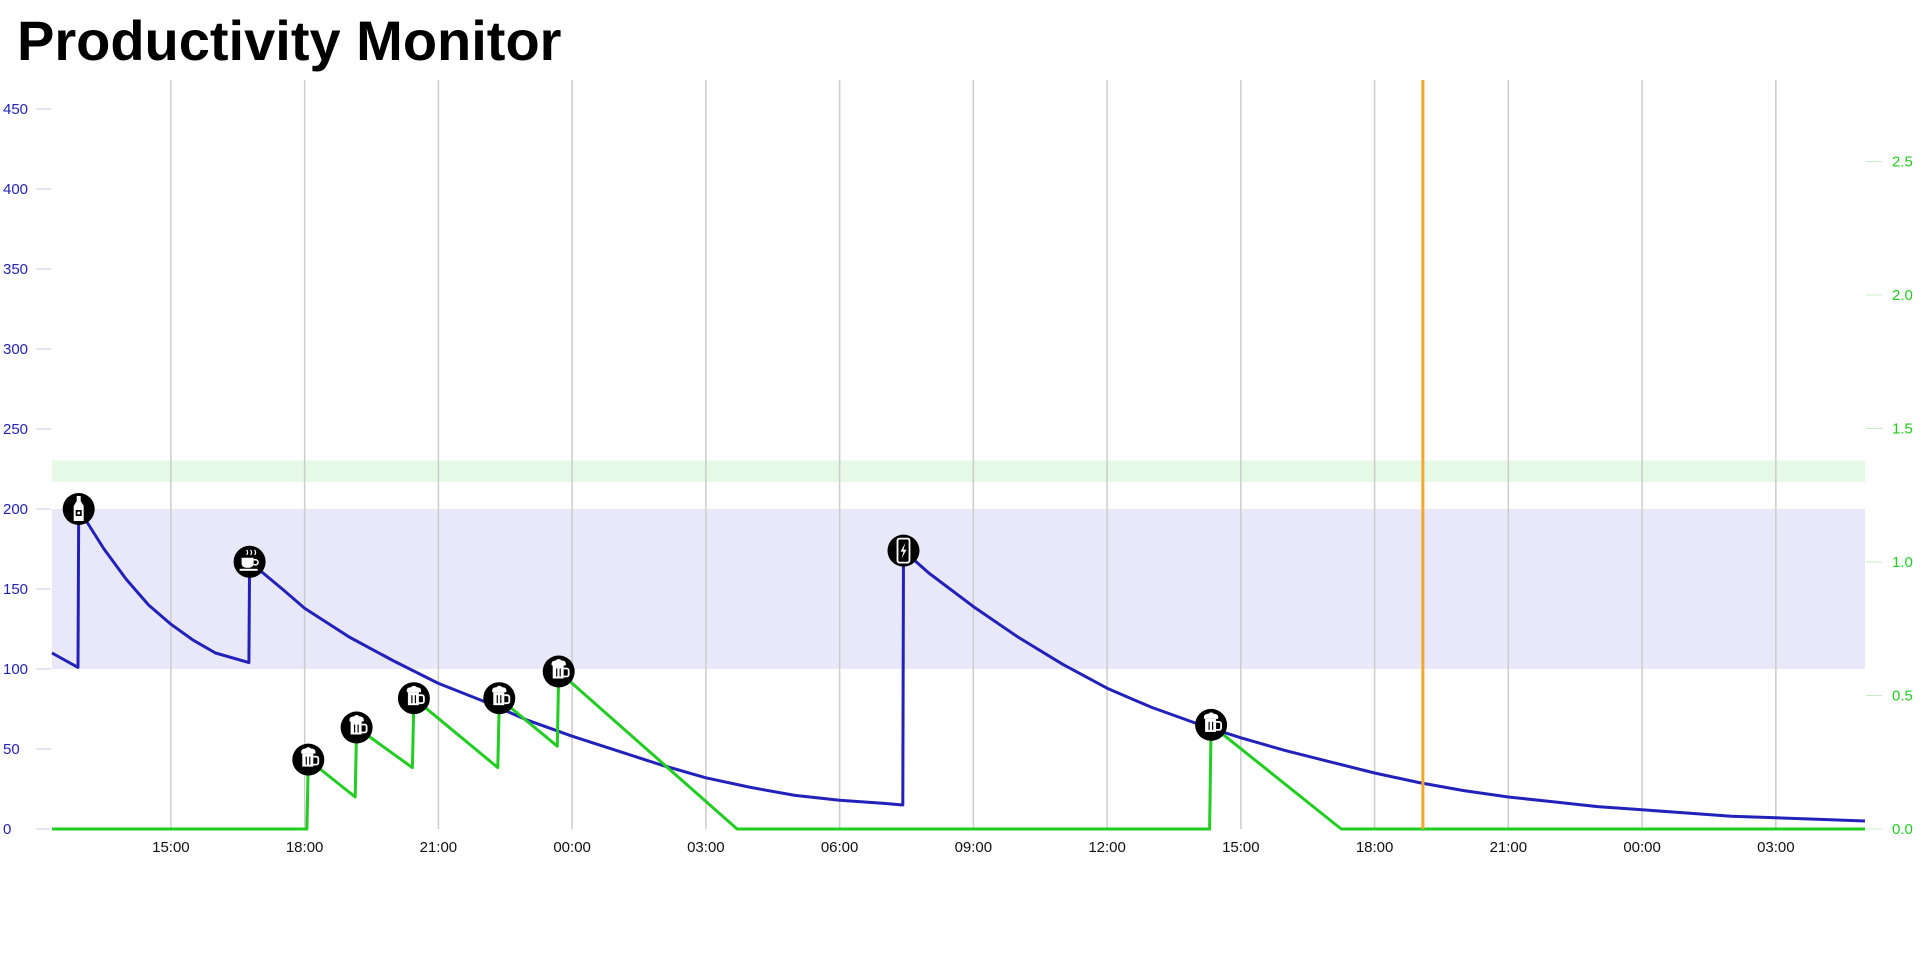  I want to click on y-right-tick-label: 0.0, so click(1902, 829).